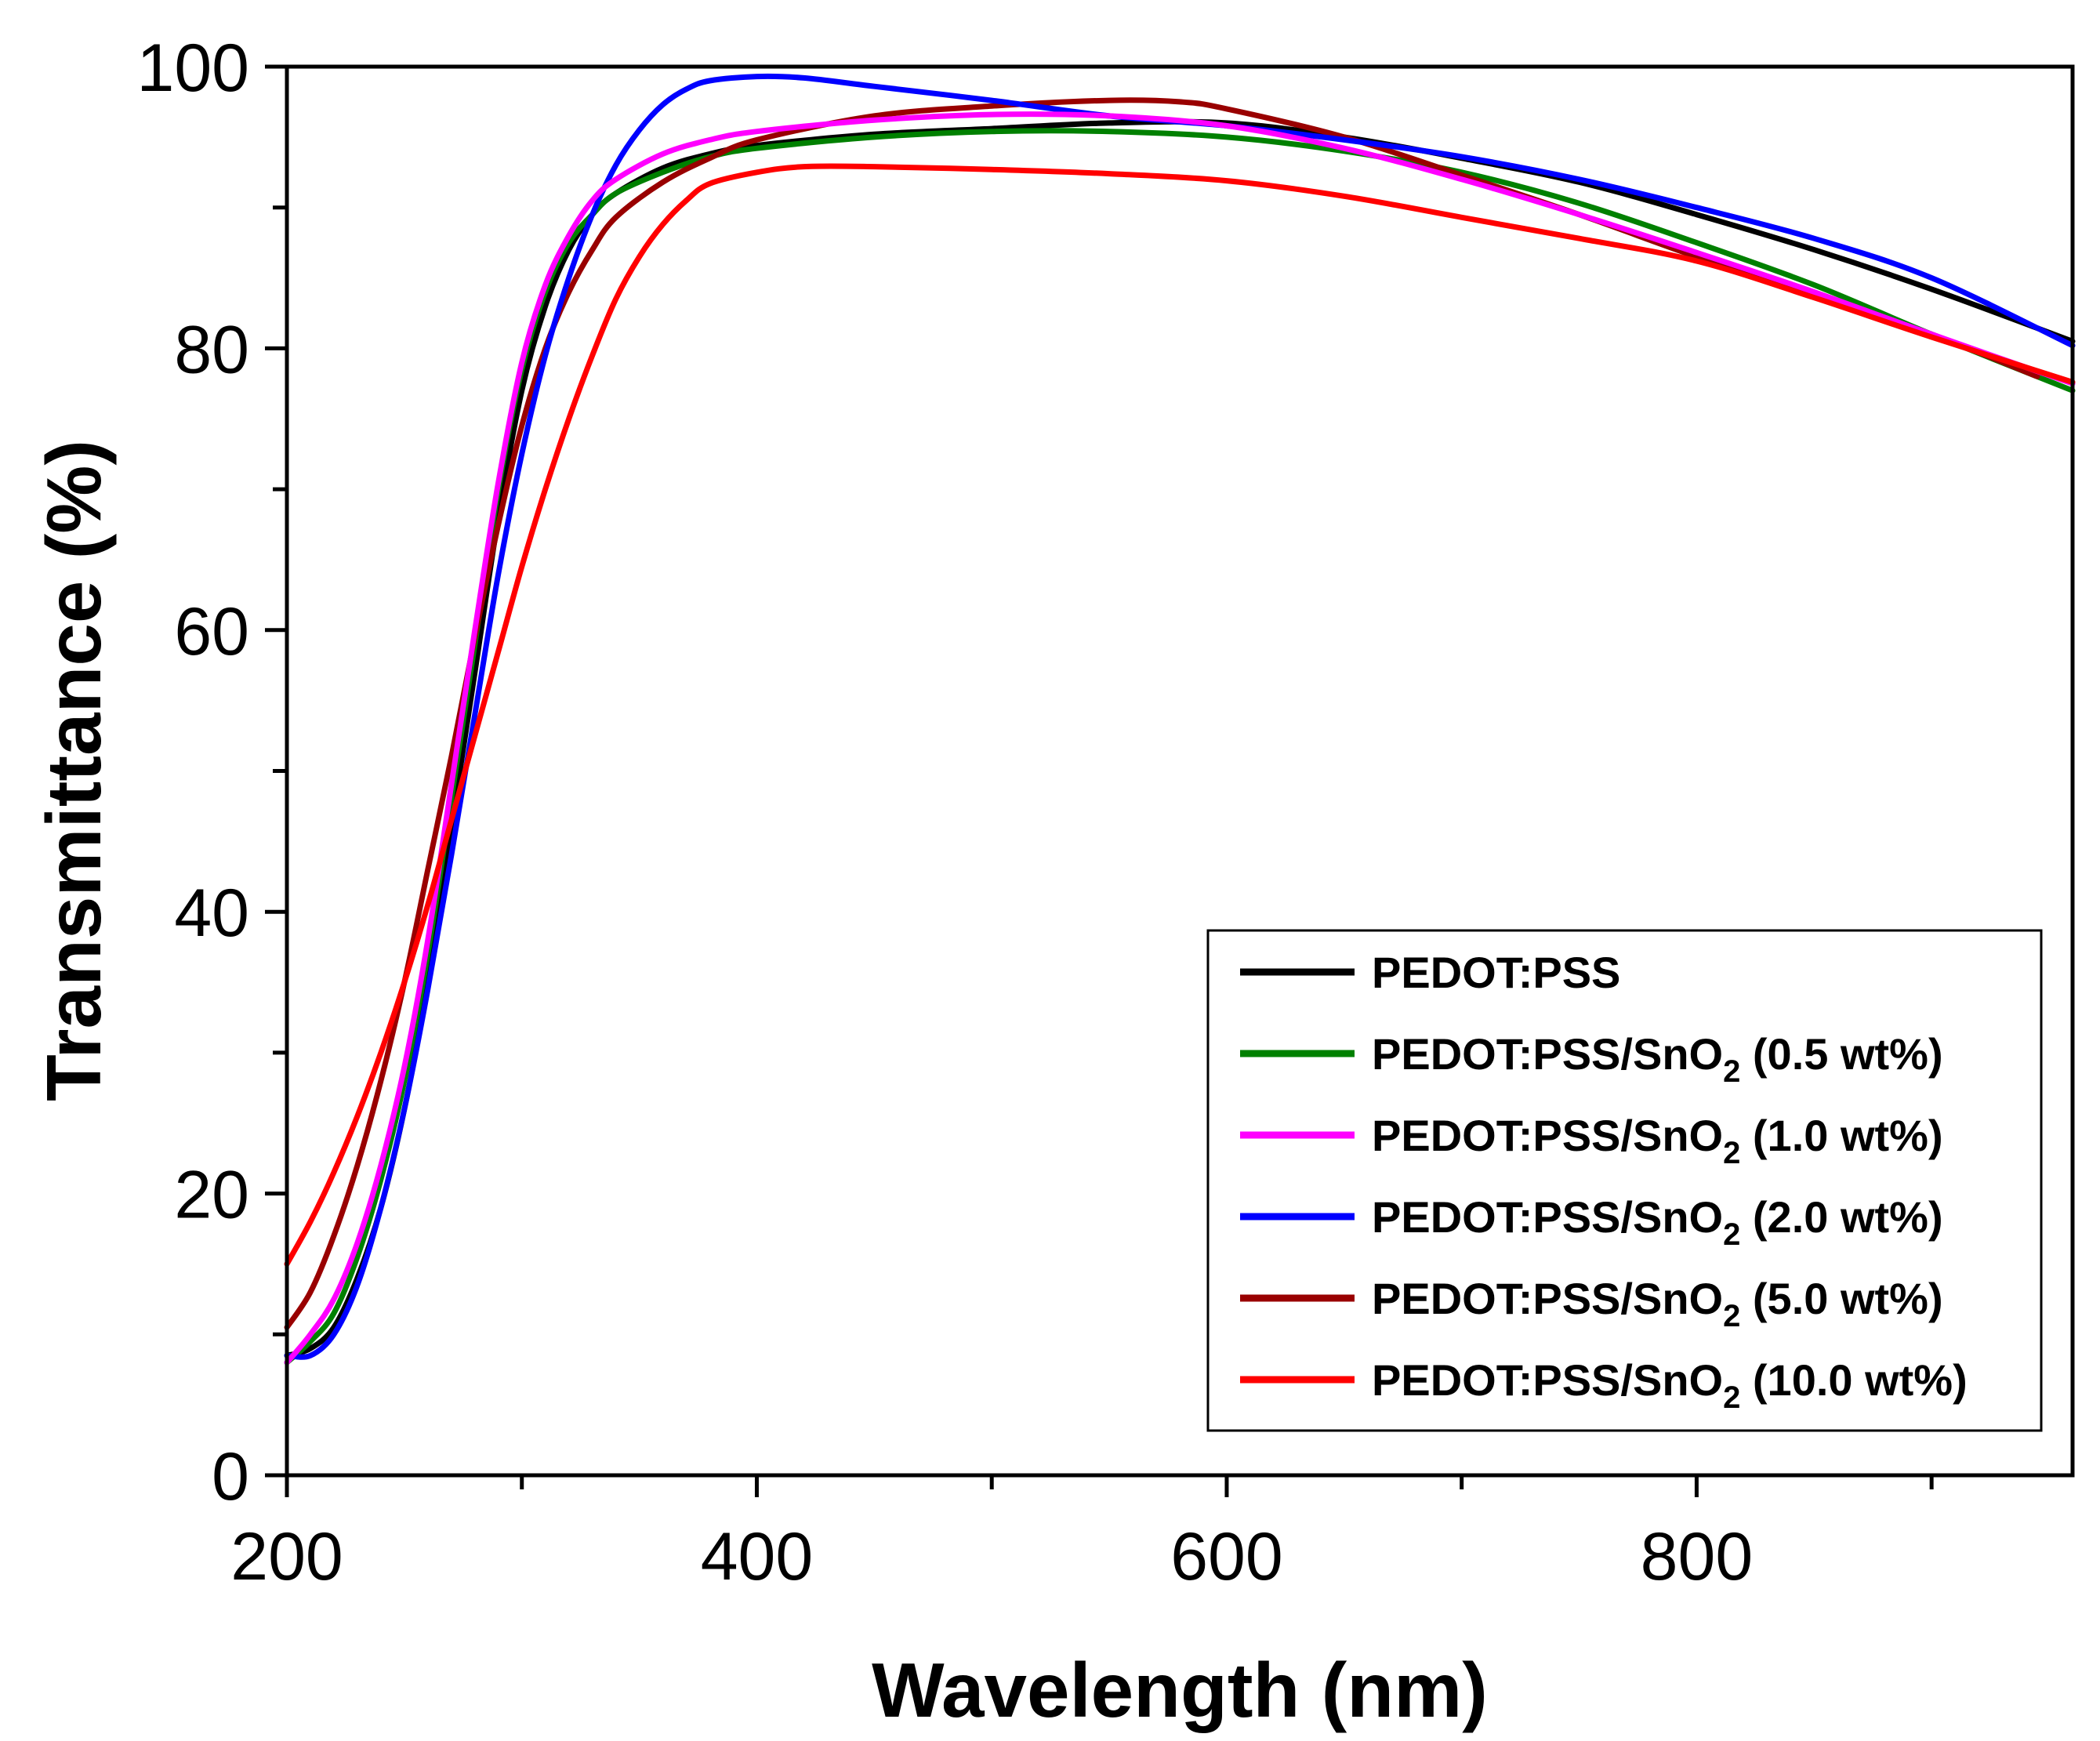 This screenshot has width=2100, height=1741. I want to click on legend-item-3: PEDOT:PSS/SnO2 (1.0 wt%), so click(1591, 1140).